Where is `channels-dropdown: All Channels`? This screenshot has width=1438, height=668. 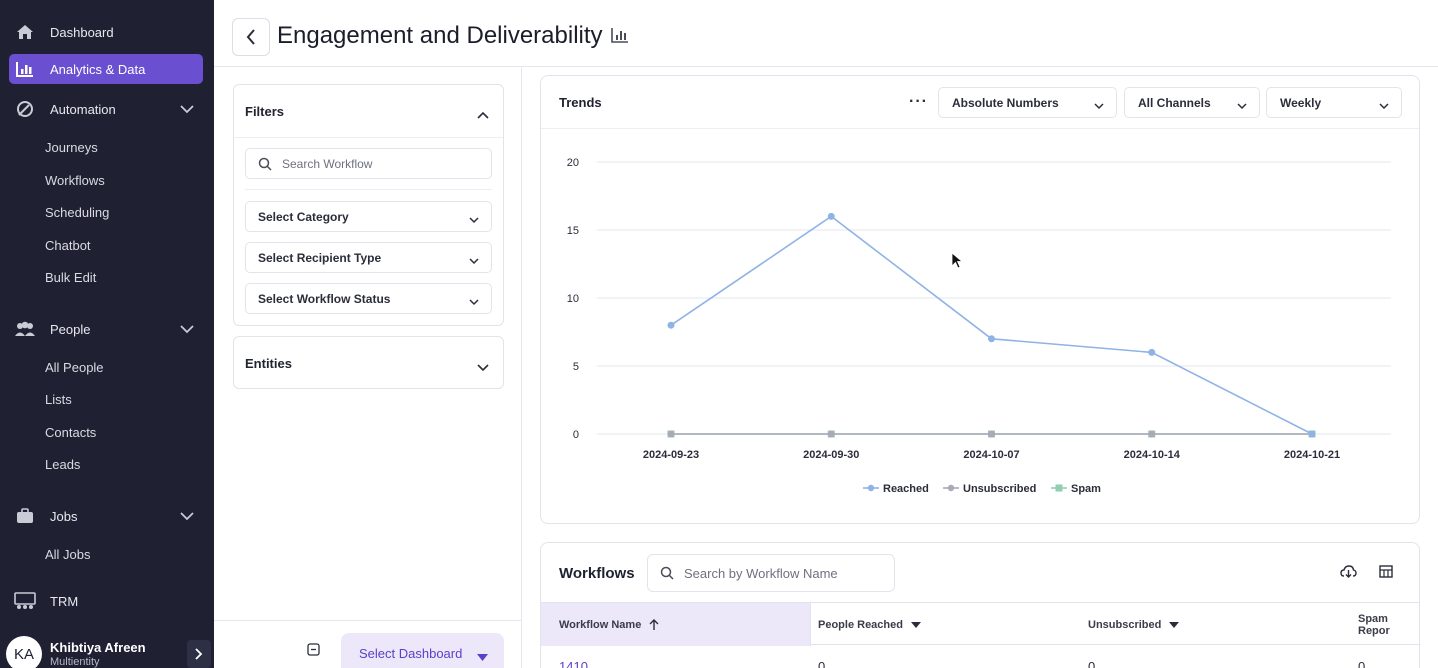 channels-dropdown: All Channels is located at coordinates (1192, 102).